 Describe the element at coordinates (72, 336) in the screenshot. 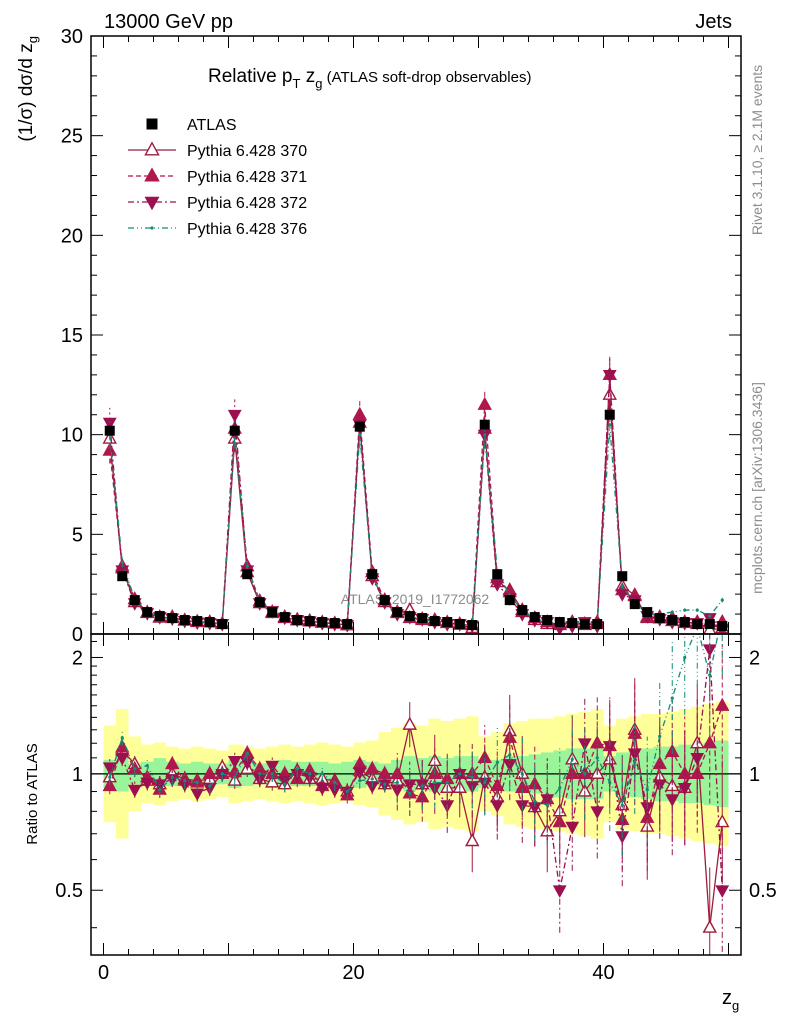

I see `main-y-tick-label: 15` at that location.